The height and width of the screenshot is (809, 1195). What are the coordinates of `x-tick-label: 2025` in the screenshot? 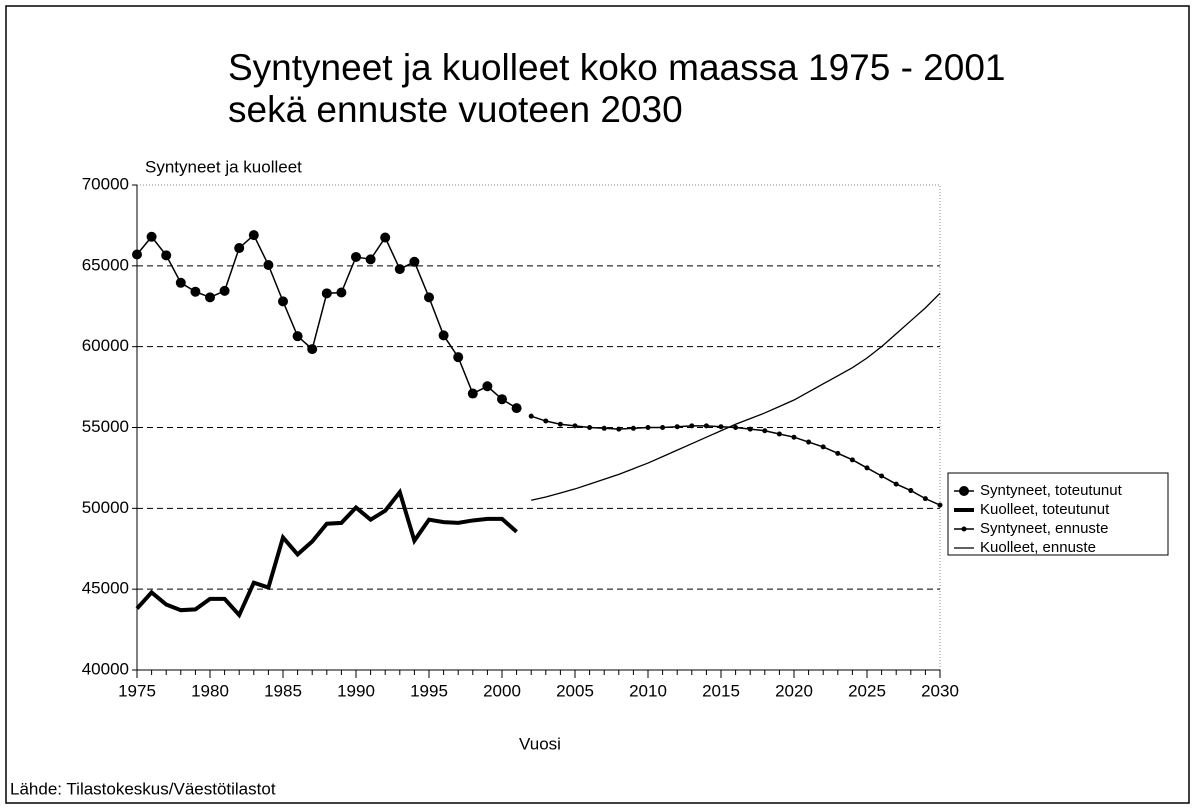 It's located at (867, 690).